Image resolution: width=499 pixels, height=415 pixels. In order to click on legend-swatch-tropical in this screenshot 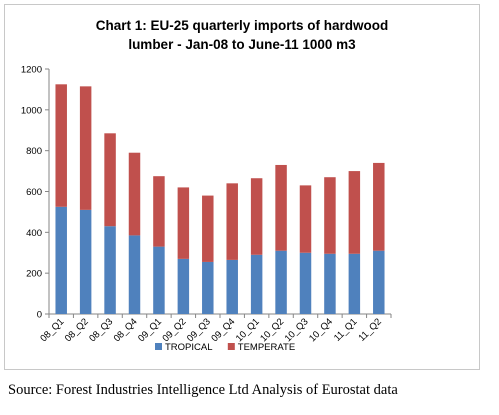, I will do `click(158, 346)`.